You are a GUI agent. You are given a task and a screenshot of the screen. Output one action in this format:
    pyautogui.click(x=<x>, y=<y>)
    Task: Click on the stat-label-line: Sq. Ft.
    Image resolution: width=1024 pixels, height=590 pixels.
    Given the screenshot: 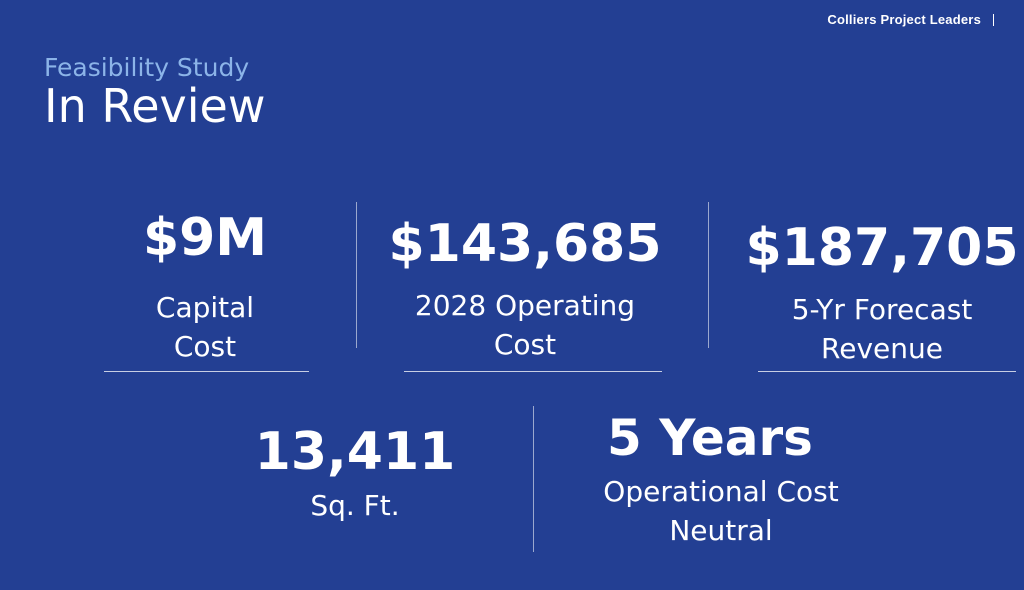 What is the action you would take?
    pyautogui.click(x=355, y=505)
    